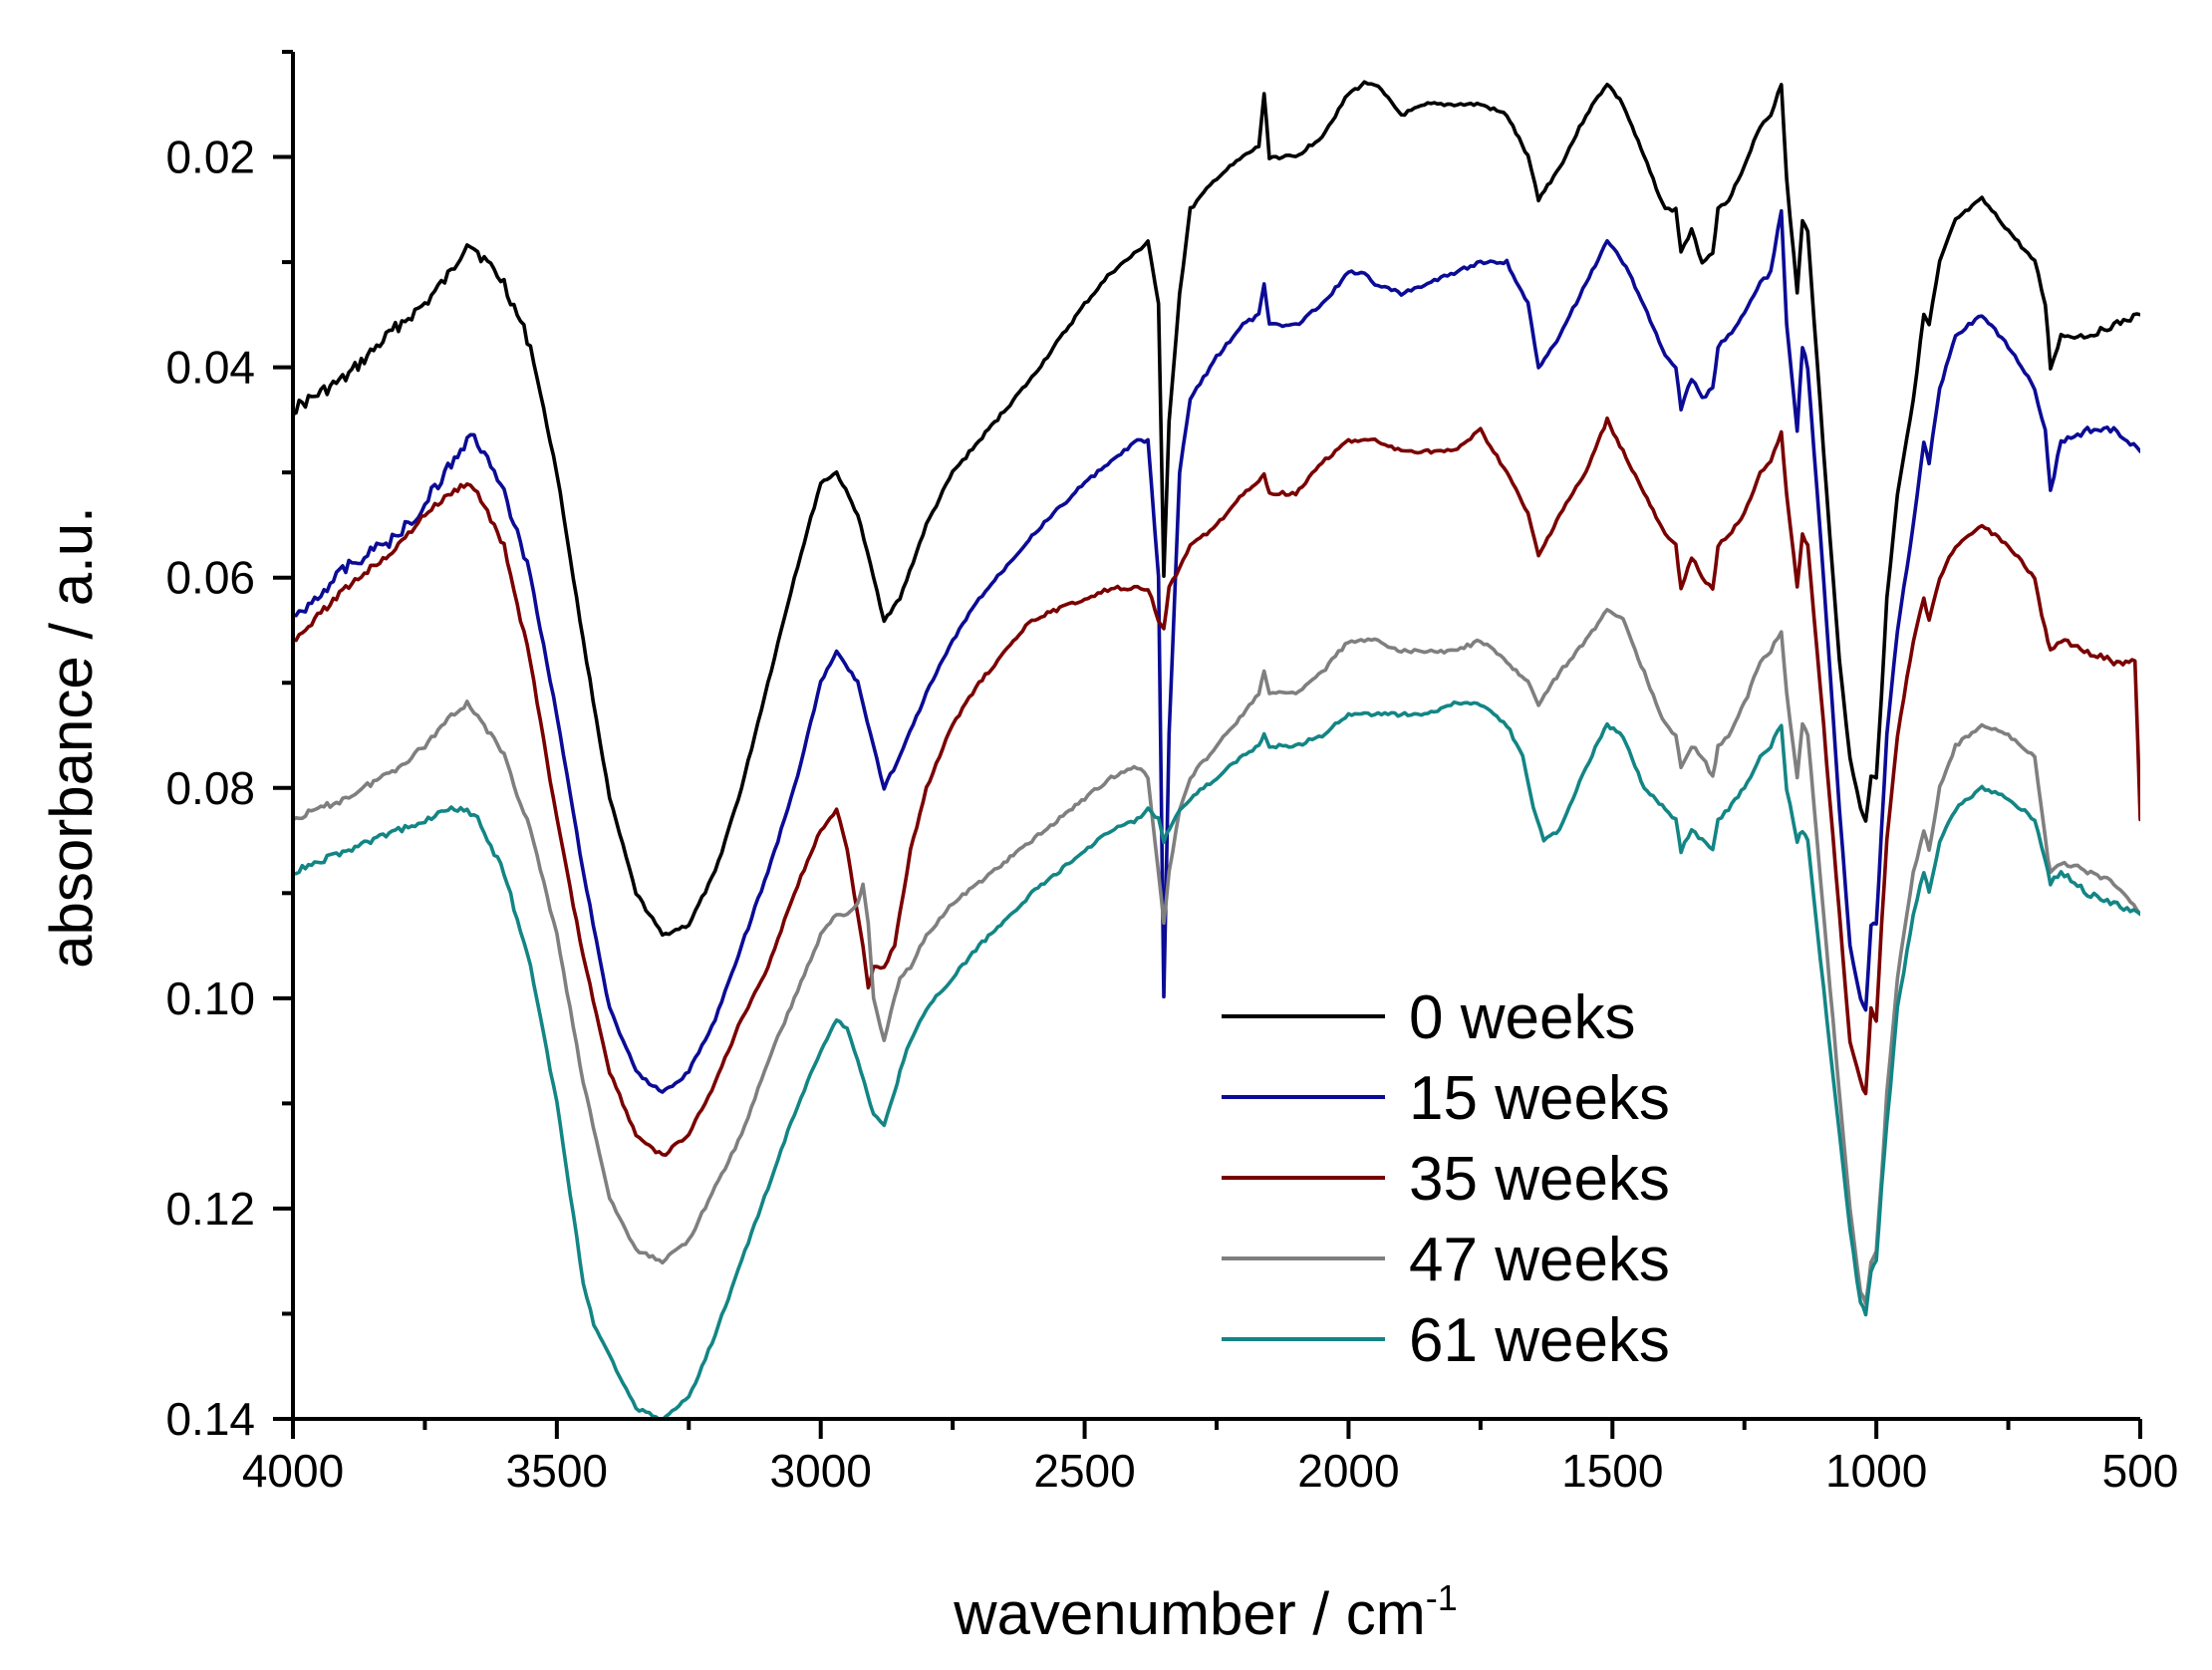  Describe the element at coordinates (210, 578) in the screenshot. I see `y-tick-label: 0.06` at that location.